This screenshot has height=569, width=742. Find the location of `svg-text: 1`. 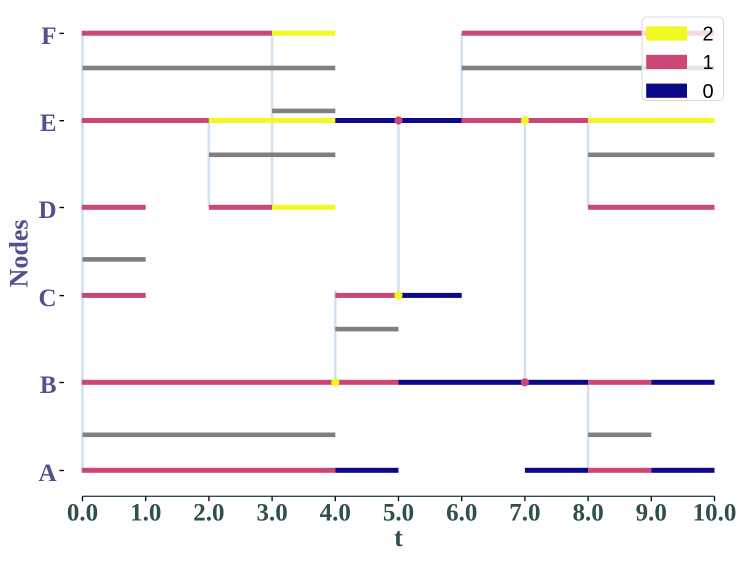

svg-text: 1 is located at coordinates (708, 63).